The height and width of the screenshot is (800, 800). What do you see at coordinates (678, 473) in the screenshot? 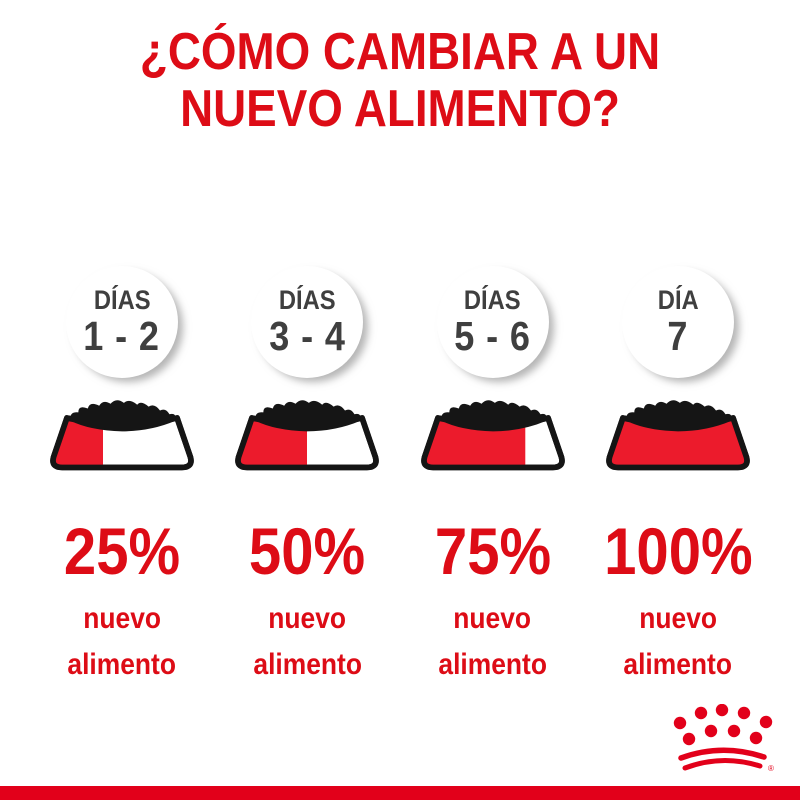
I see `day-column-4: DÍA 7 100% nuevo alimento` at bounding box center [678, 473].